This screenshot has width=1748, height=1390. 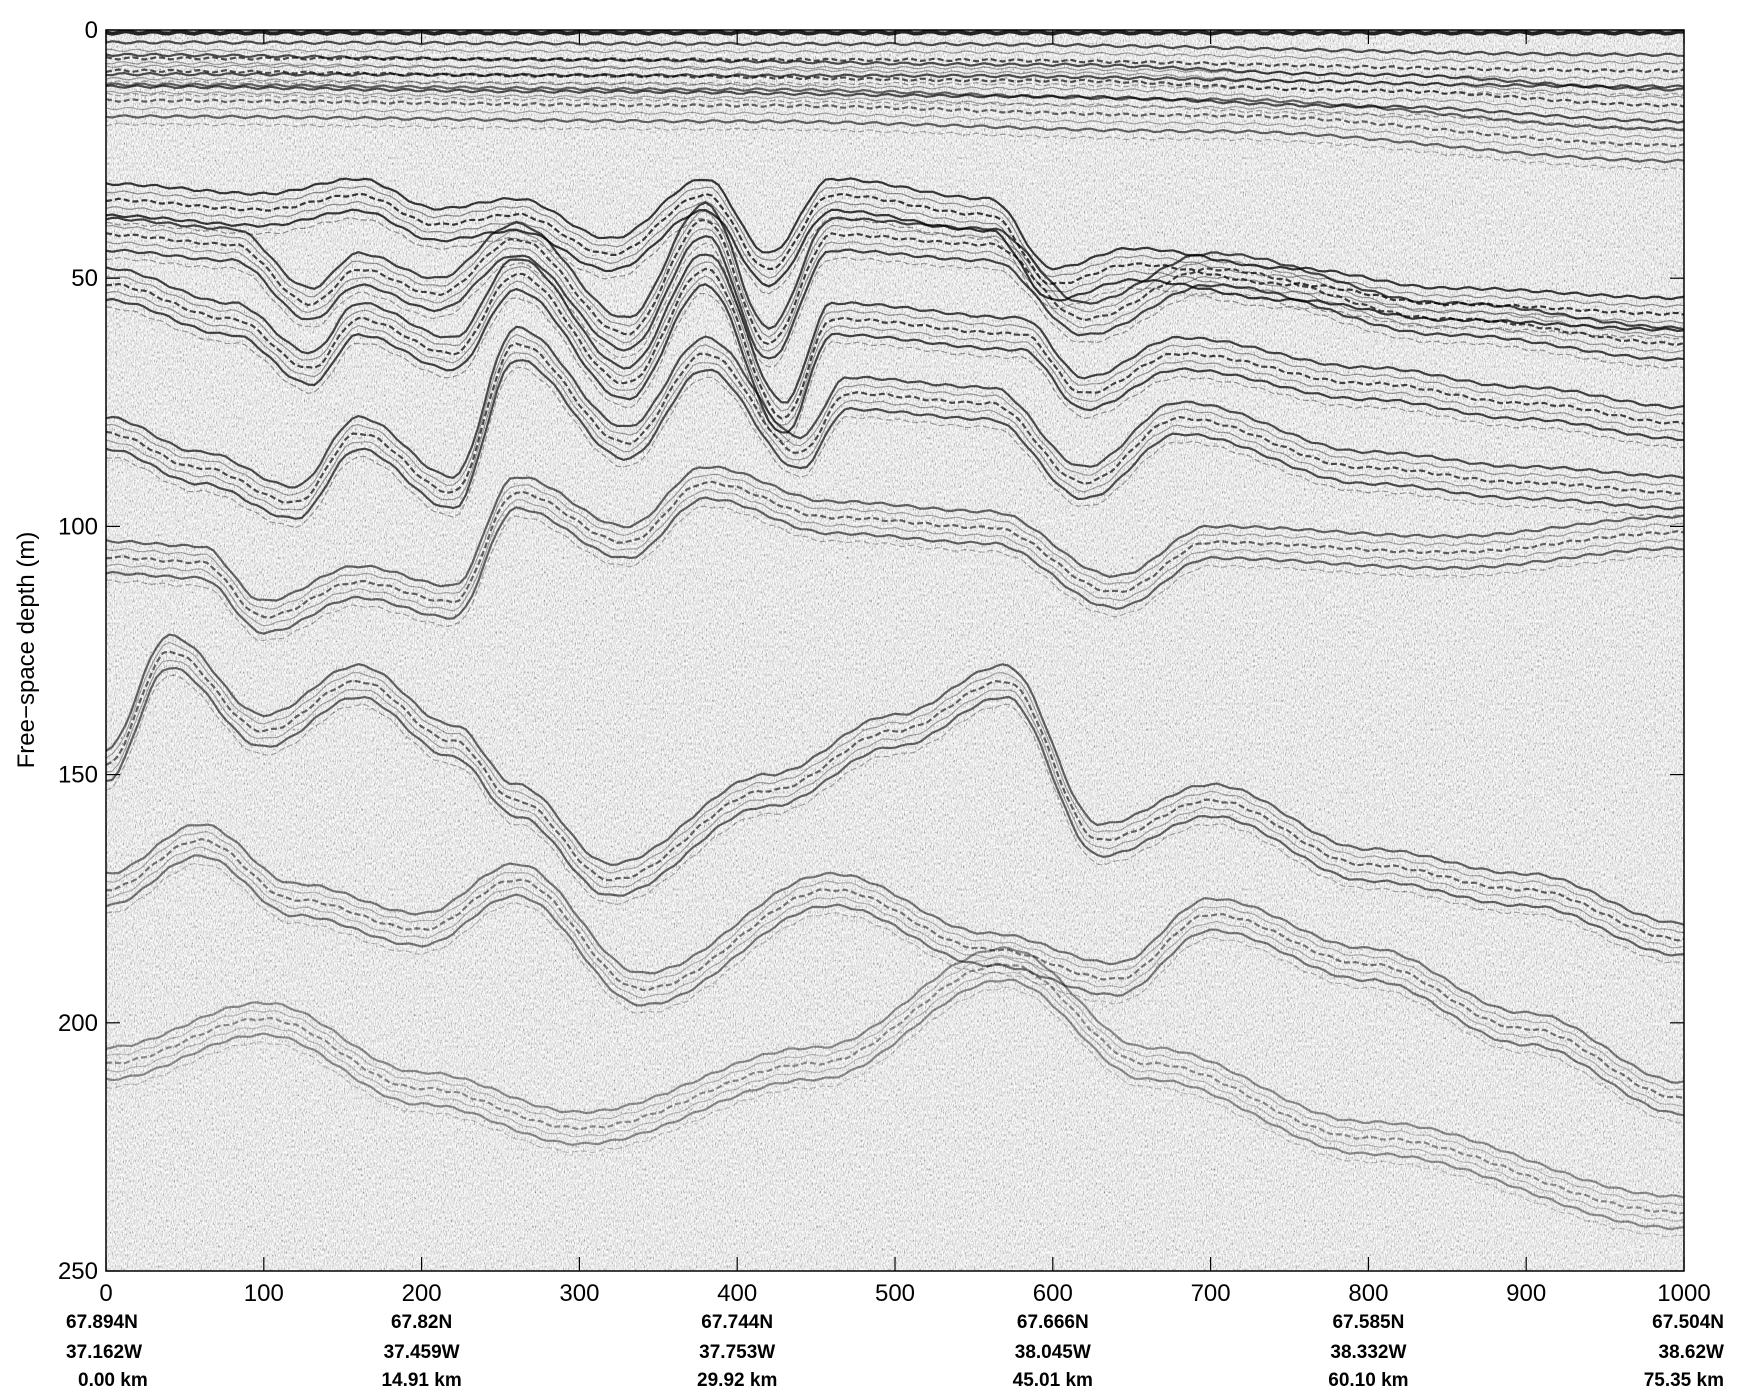 I want to click on location-lon: 37.753W, so click(x=737, y=1352).